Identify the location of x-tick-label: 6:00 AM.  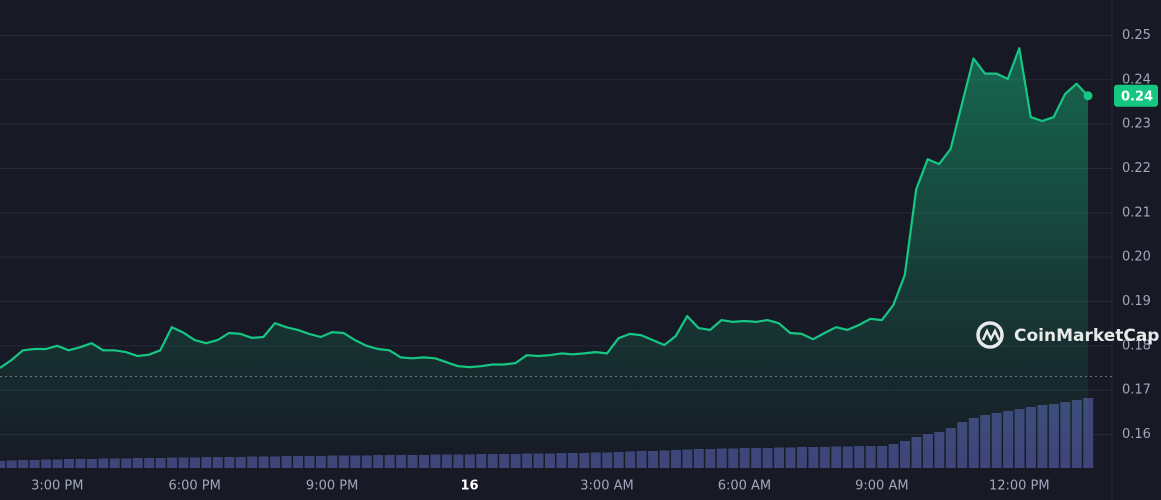
(744, 486).